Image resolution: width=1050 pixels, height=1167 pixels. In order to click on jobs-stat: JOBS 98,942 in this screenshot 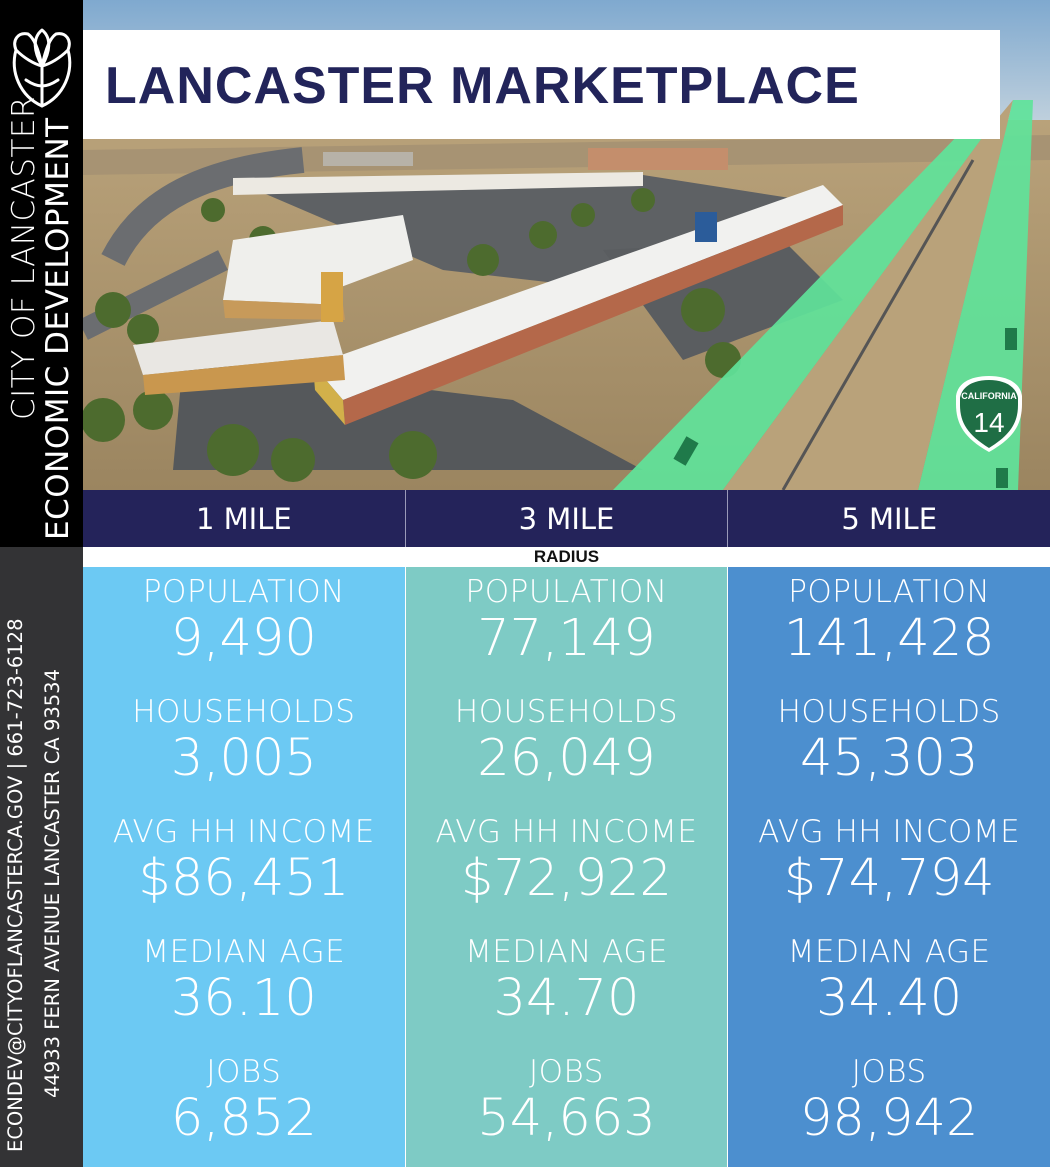, I will do `click(889, 1101)`.